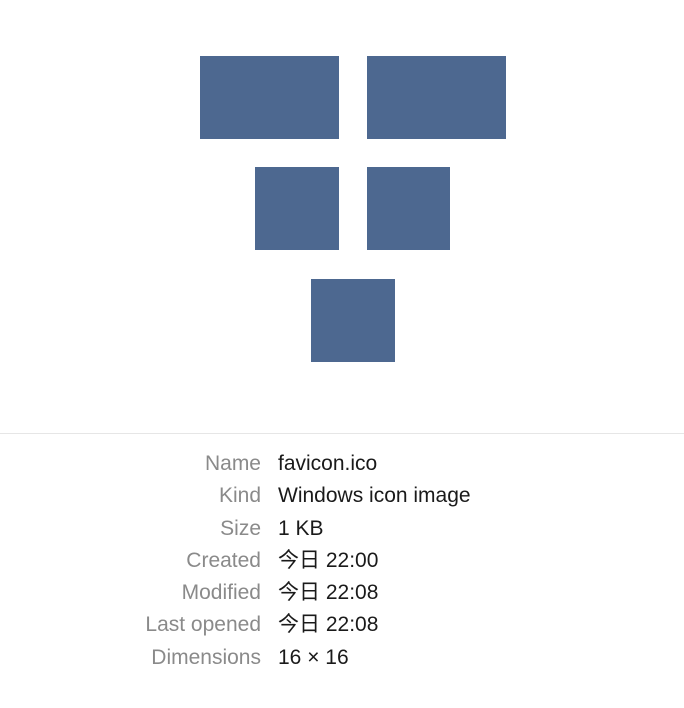  I want to click on info-row-modified: Modified 今日 22:08, so click(342, 593).